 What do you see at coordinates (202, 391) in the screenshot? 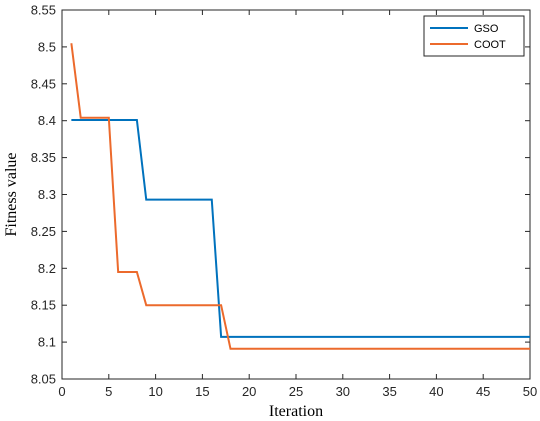
I see `x-tick-label: 15` at bounding box center [202, 391].